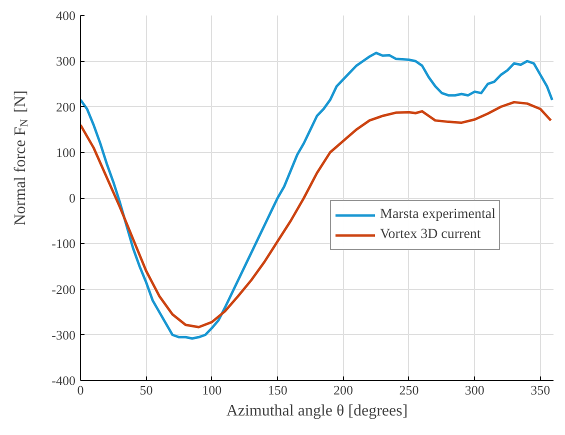 The width and height of the screenshot is (565, 435). I want to click on y-tick-label: -400, so click(64, 380).